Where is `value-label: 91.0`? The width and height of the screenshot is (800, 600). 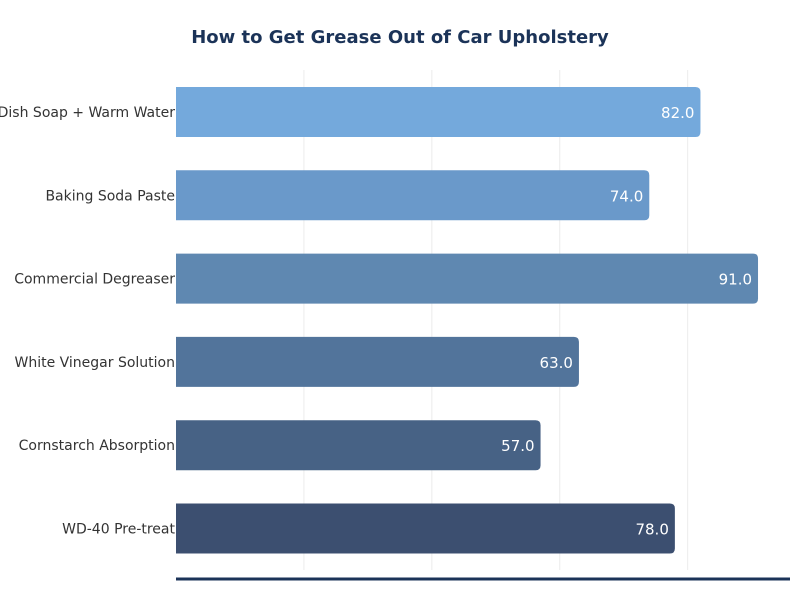
value-label: 91.0 is located at coordinates (735, 280).